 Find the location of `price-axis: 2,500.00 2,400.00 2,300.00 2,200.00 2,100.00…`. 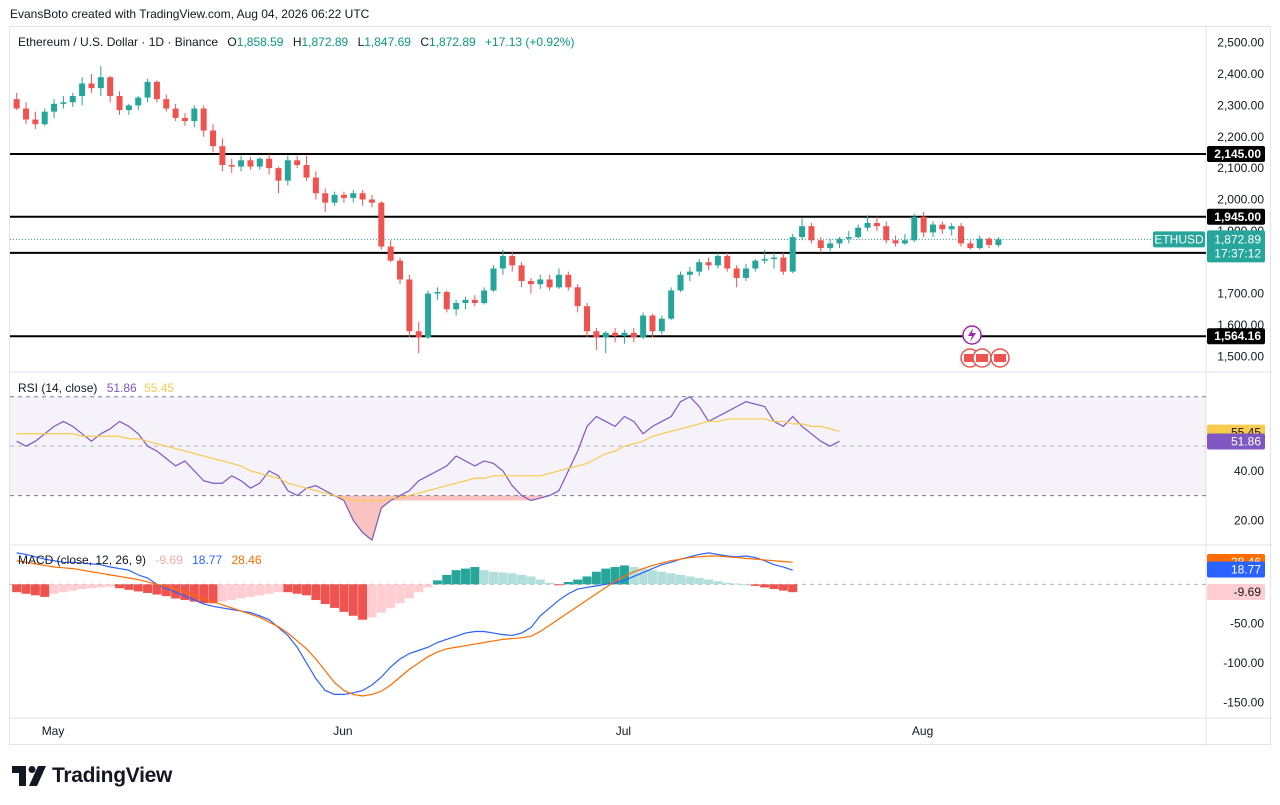

price-axis: 2,500.00 2,400.00 2,300.00 2,200.00 2,100.00… is located at coordinates (1209, 200).